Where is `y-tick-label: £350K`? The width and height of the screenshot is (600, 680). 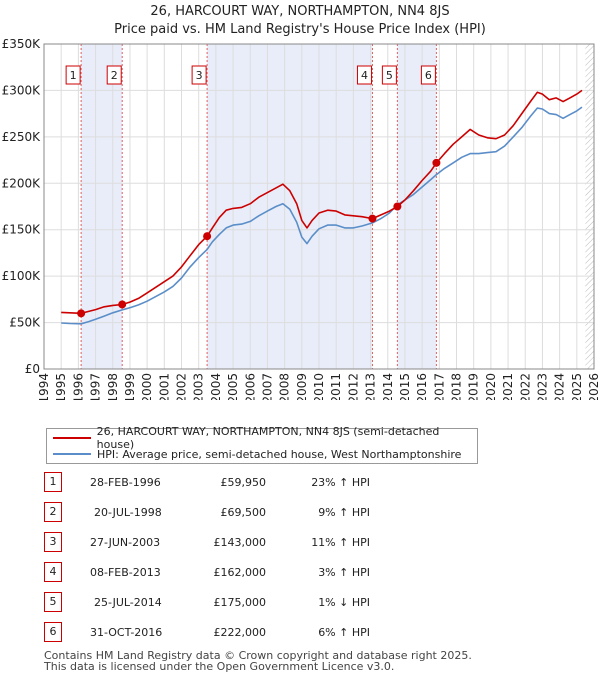
y-tick-label: £350K is located at coordinates (22, 44).